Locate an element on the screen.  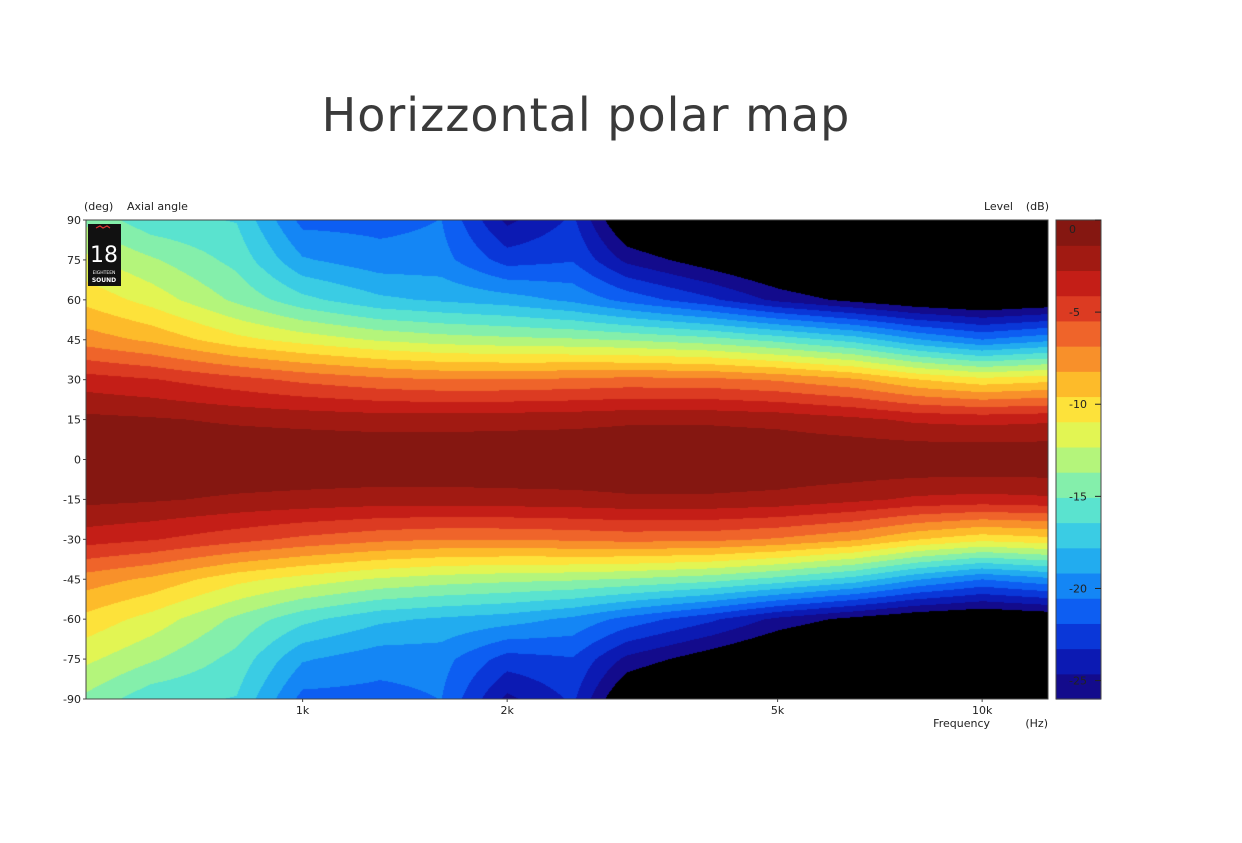
colorbar-label: Level is located at coordinates (998, 206).